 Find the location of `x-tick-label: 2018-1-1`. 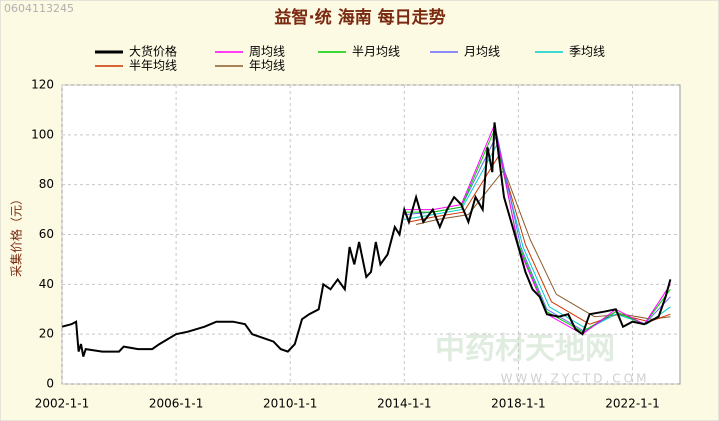

x-tick-label: 2018-1-1 is located at coordinates (518, 404).